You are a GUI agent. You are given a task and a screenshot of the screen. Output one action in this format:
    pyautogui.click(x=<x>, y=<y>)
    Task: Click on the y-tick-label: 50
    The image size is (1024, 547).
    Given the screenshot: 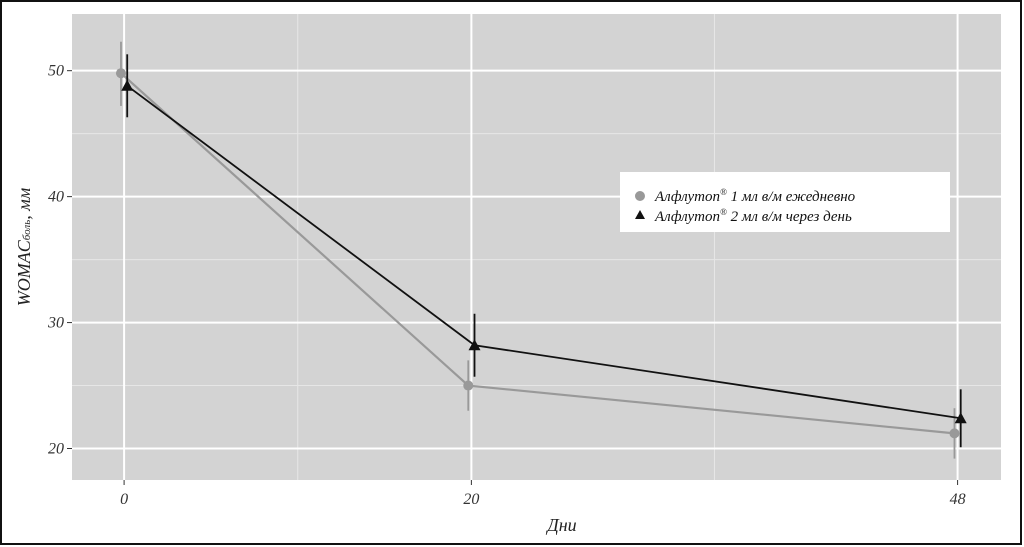 What is the action you would take?
    pyautogui.click(x=56, y=71)
    